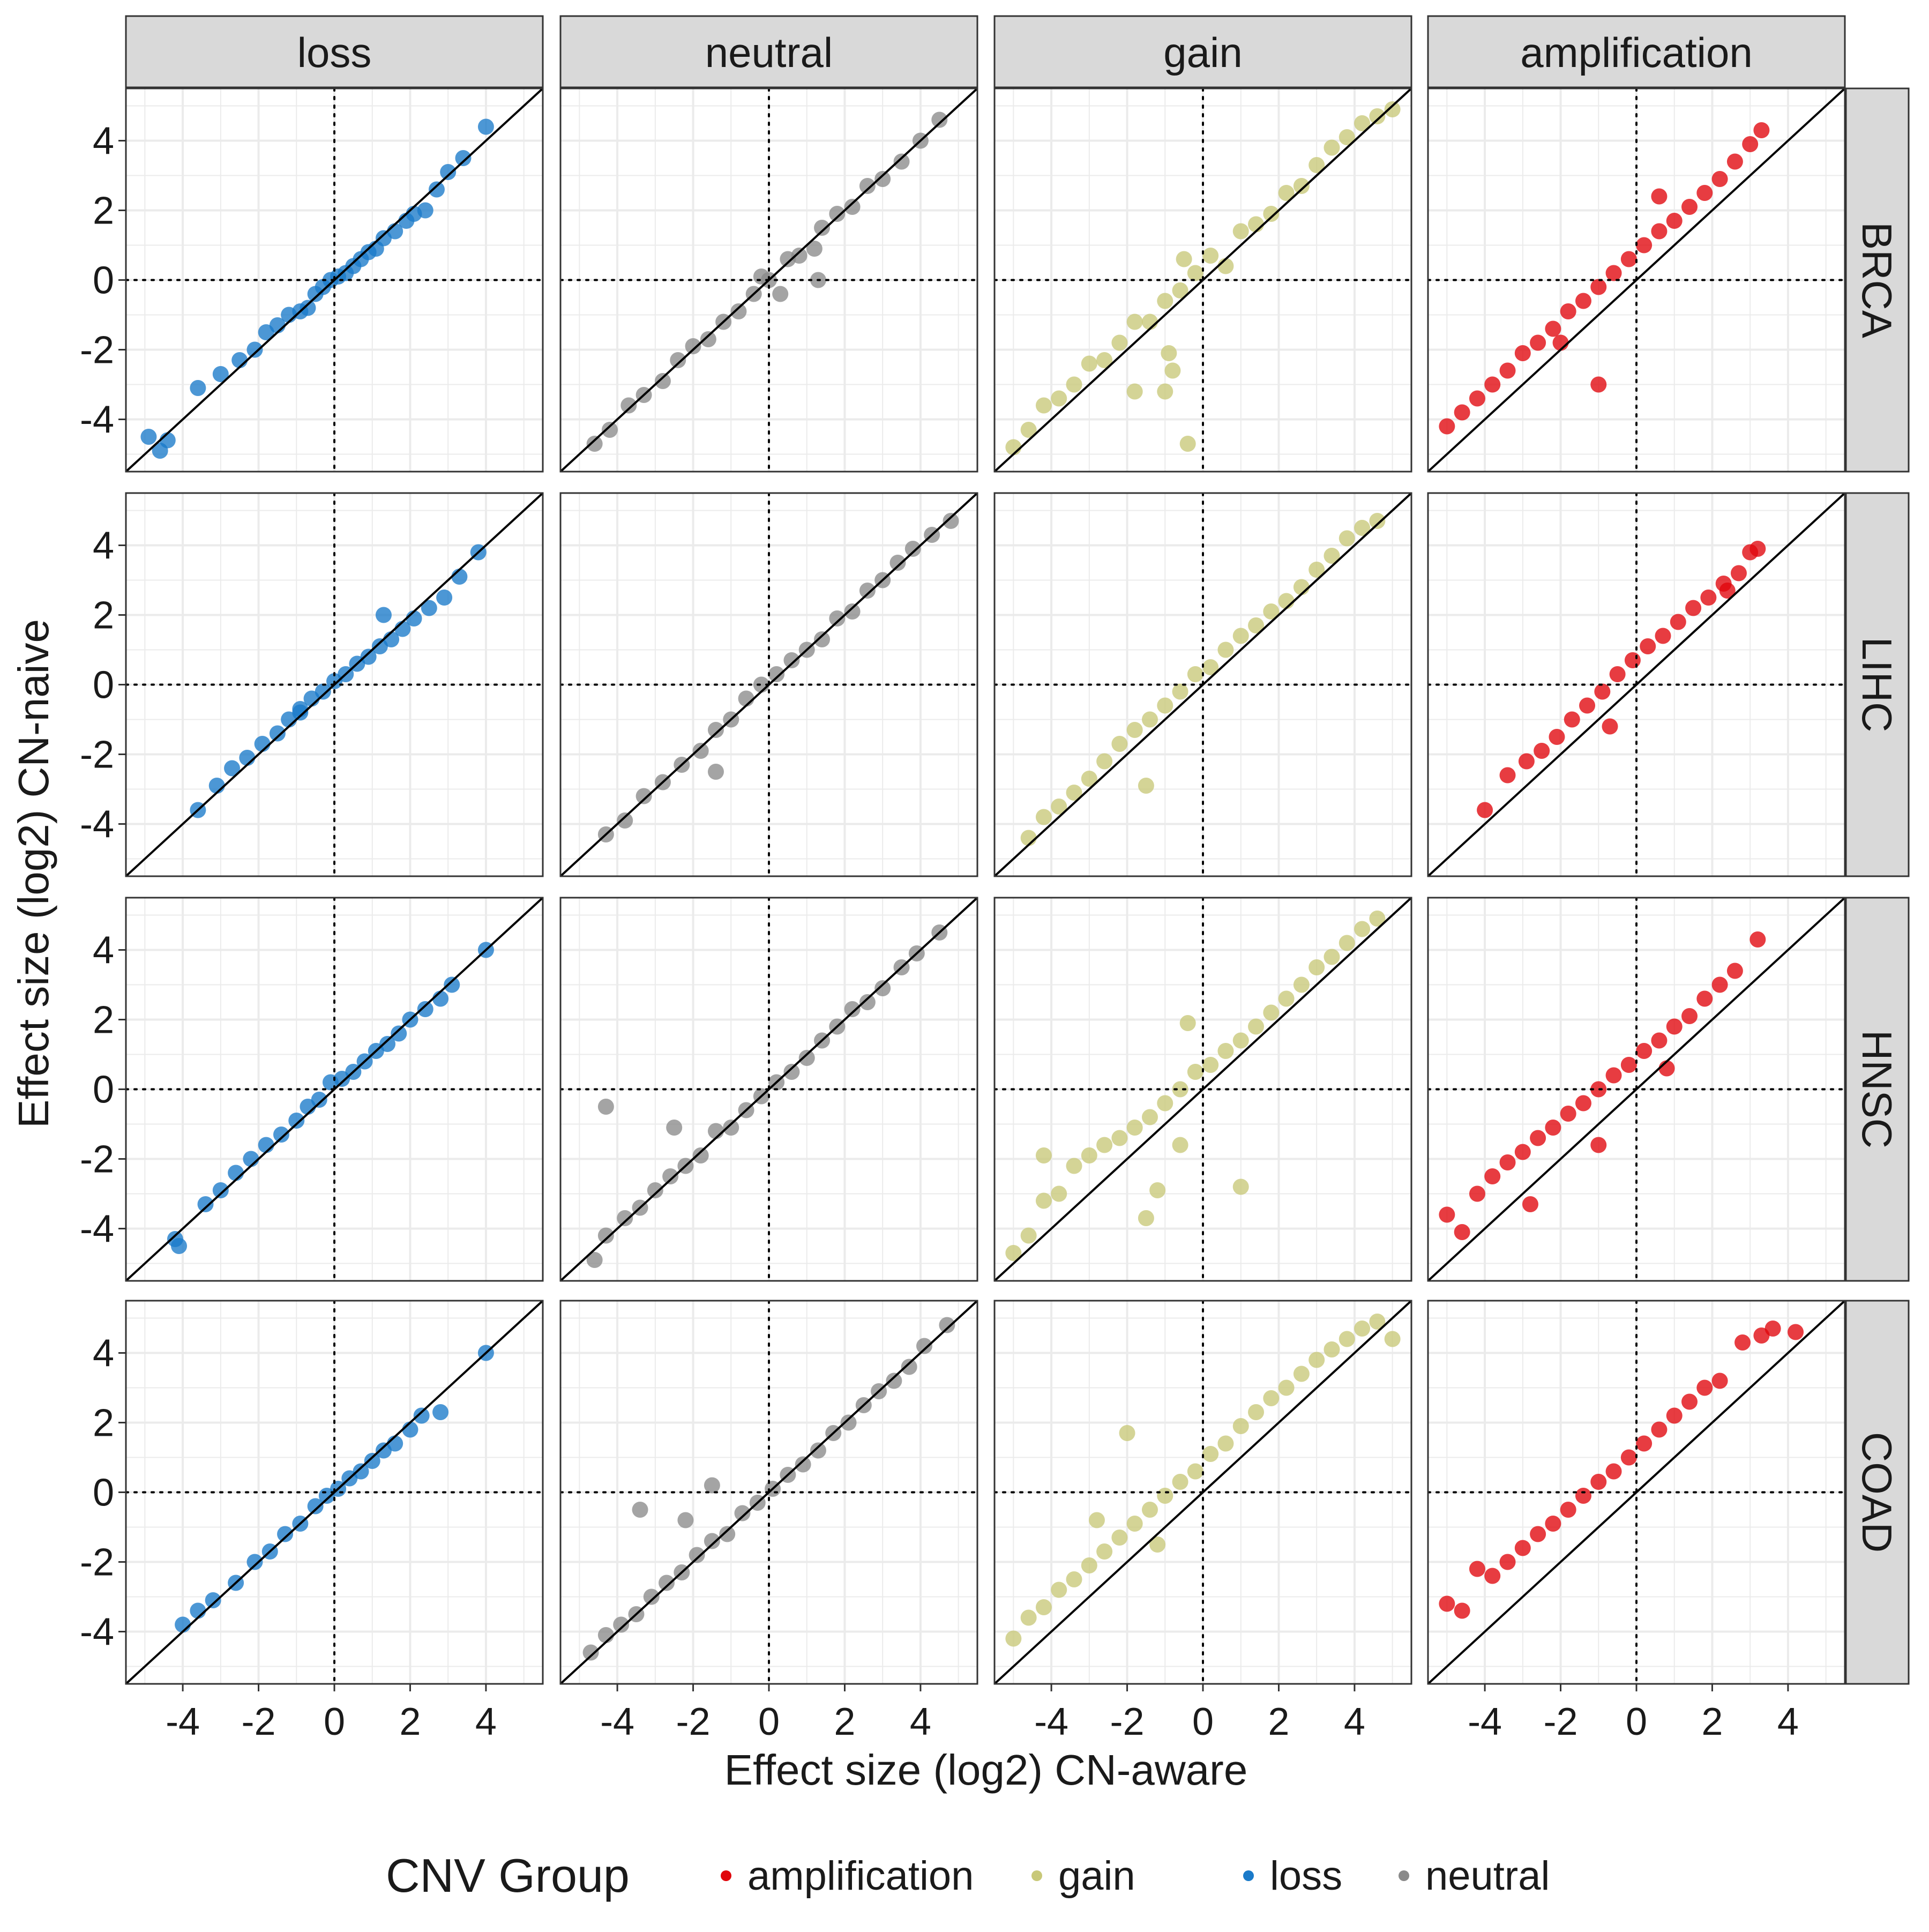 Image resolution: width=1929 pixels, height=1932 pixels. What do you see at coordinates (1637, 280) in the screenshot?
I see `panel-brca-amplification` at bounding box center [1637, 280].